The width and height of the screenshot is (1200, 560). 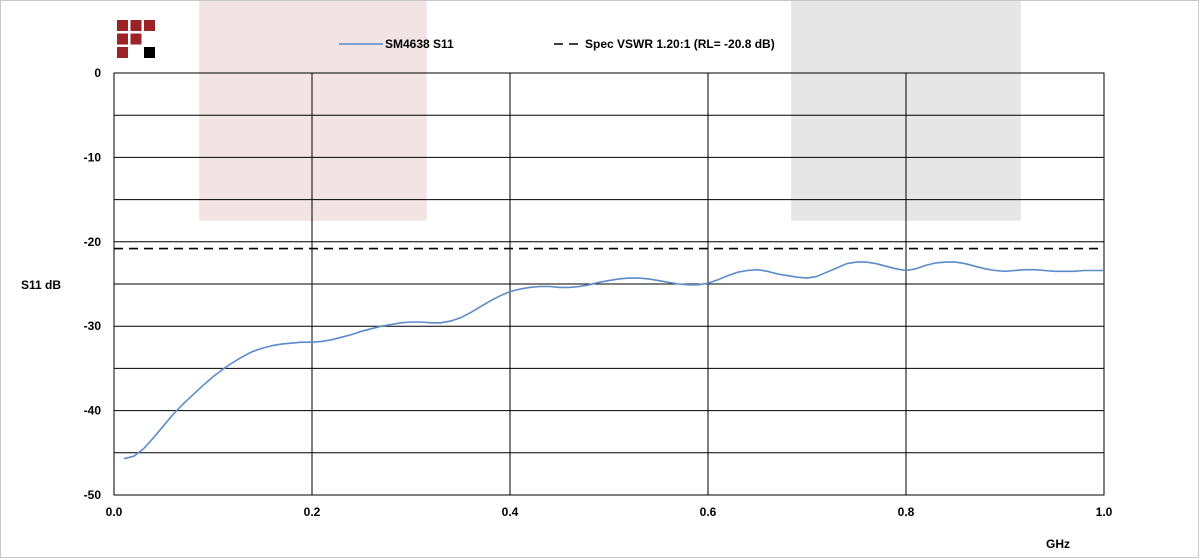 What do you see at coordinates (93, 495) in the screenshot?
I see `y-tick-label: -50` at bounding box center [93, 495].